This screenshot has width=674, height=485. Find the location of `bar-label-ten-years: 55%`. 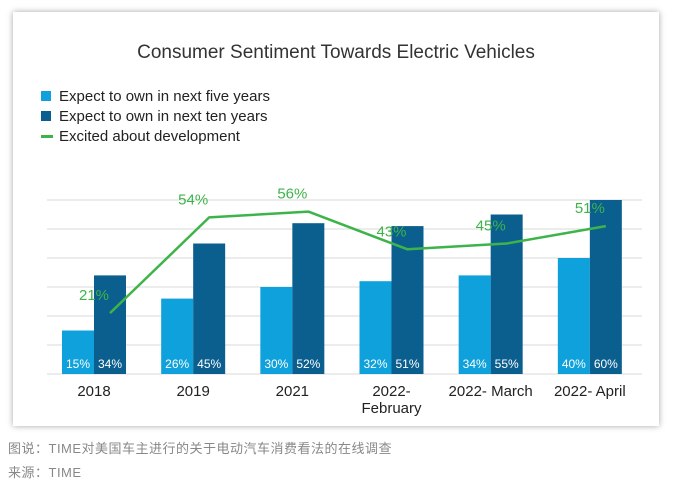

bar-label-ten-years: 55% is located at coordinates (507, 364).